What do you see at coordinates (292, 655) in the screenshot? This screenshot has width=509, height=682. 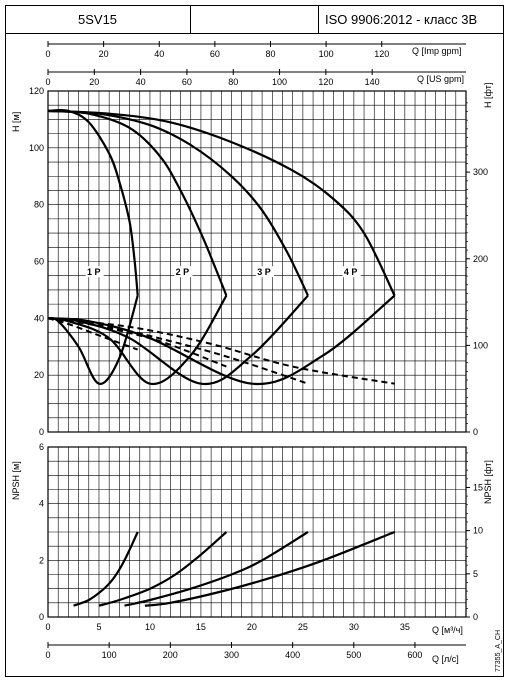 I see `q-ls-tick-label: 400` at bounding box center [292, 655].